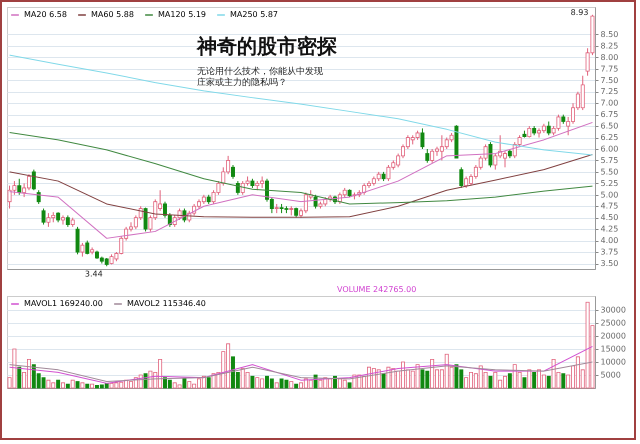 This screenshot has width=640, height=444. I want to click on y-tick-label: 10000, so click(613, 362).